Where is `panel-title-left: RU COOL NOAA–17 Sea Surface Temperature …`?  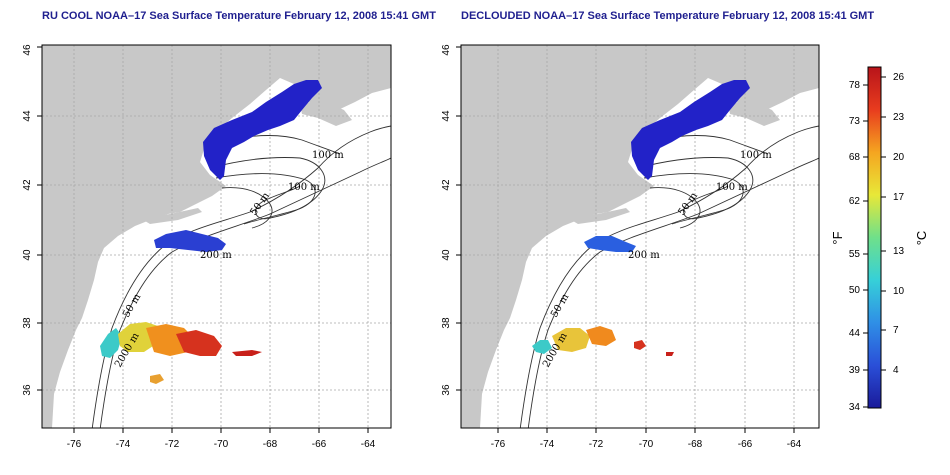 panel-title-left: RU COOL NOAA–17 Sea Surface Temperature … is located at coordinates (239, 16).